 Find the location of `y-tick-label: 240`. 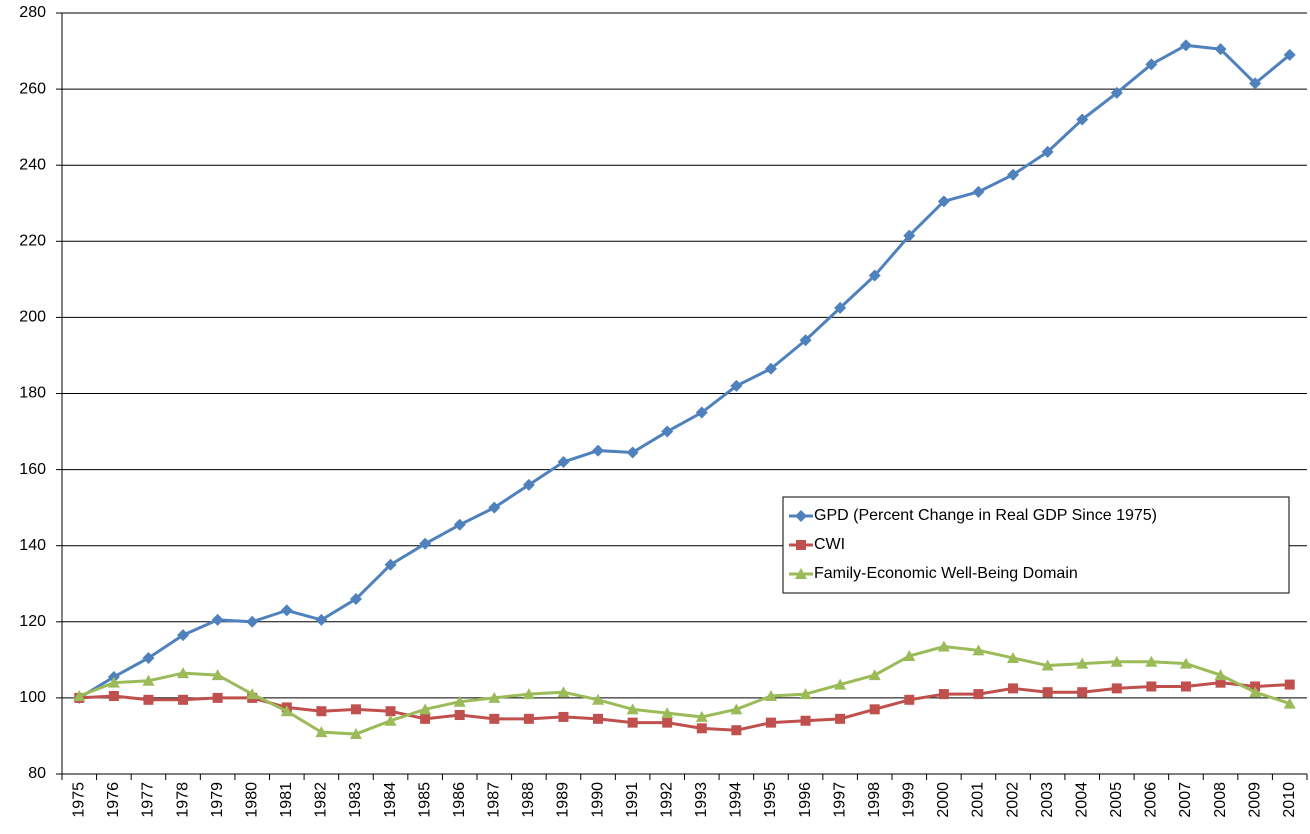

y-tick-label: 240 is located at coordinates (32, 164).